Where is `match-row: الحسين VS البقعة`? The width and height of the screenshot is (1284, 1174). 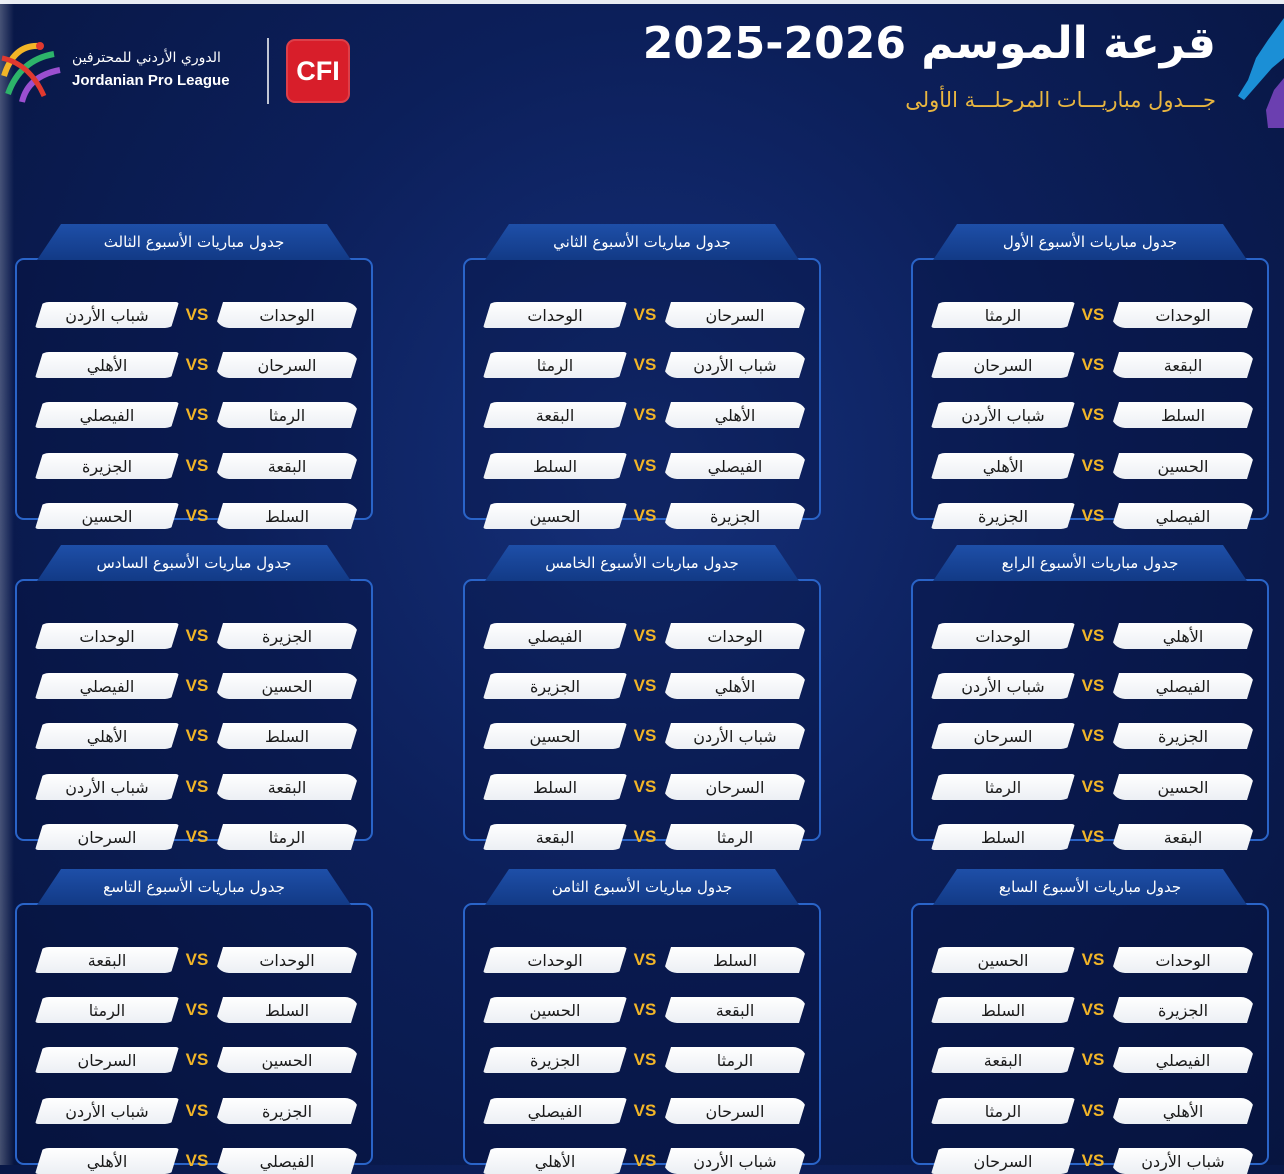
match-row: الحسين VS البقعة is located at coordinates (645, 1010).